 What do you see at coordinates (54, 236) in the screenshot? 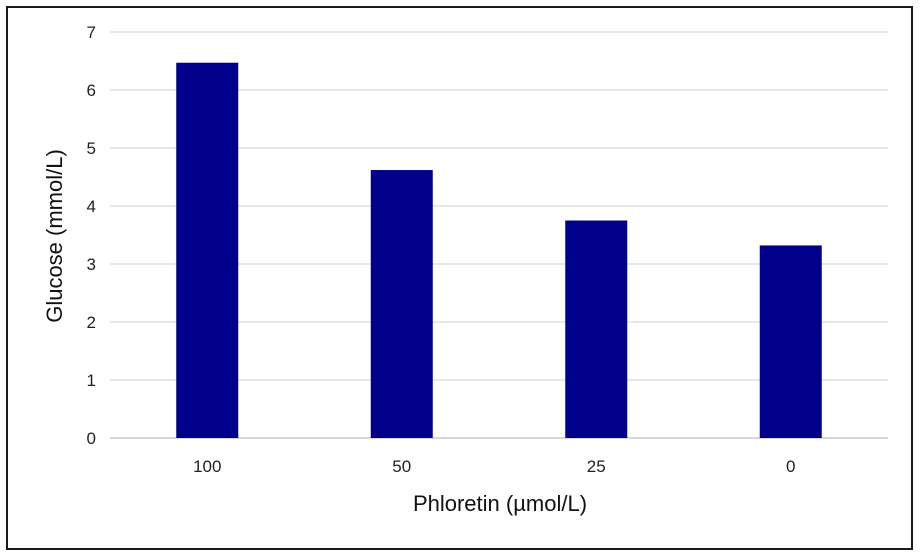
I see `y-axis-title: Glucose (mmol/L)` at bounding box center [54, 236].